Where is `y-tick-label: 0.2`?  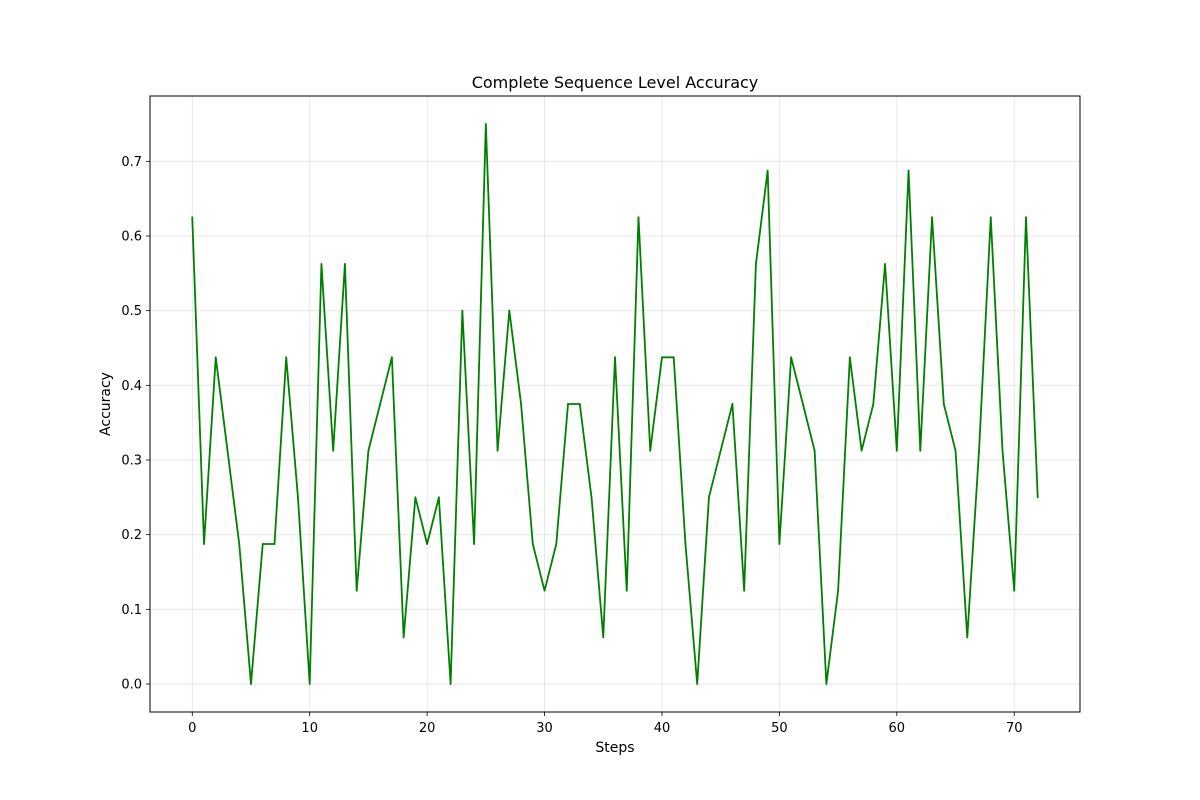
y-tick-label: 0.2 is located at coordinates (131, 535).